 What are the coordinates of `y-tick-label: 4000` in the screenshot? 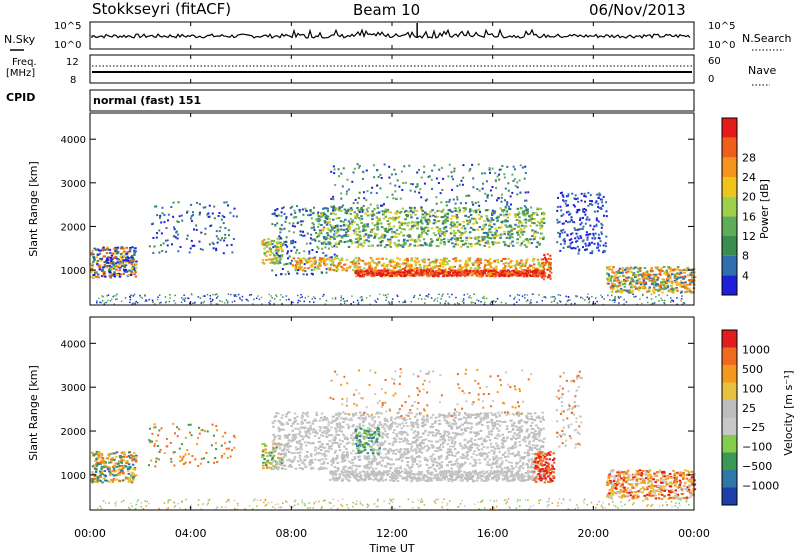 It's located at (73, 140).